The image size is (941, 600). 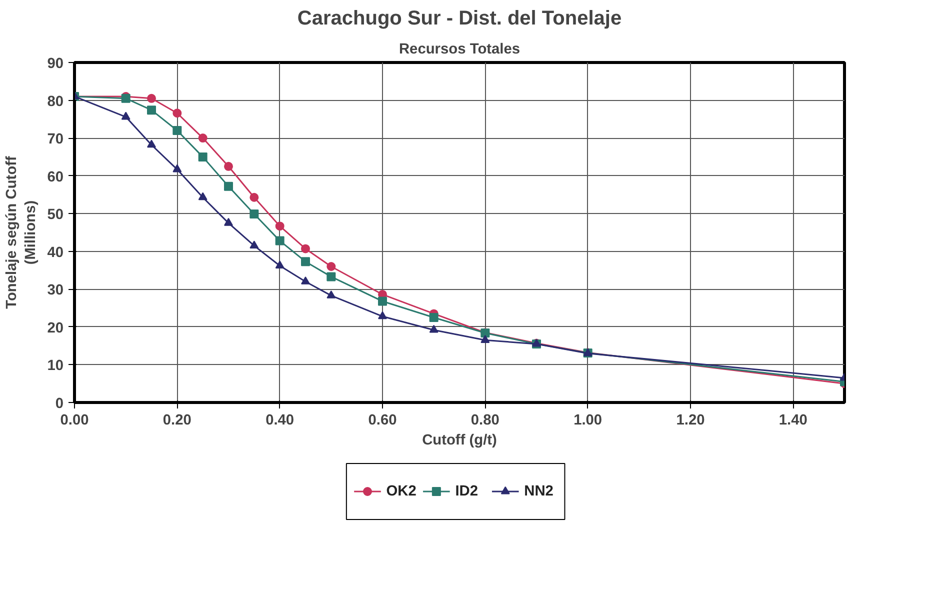 What do you see at coordinates (55, 366) in the screenshot?
I see `y-tick-label: 10` at bounding box center [55, 366].